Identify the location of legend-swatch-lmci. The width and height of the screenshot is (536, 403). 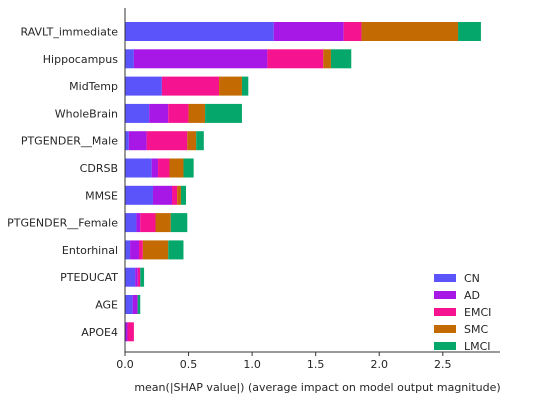
(445, 346).